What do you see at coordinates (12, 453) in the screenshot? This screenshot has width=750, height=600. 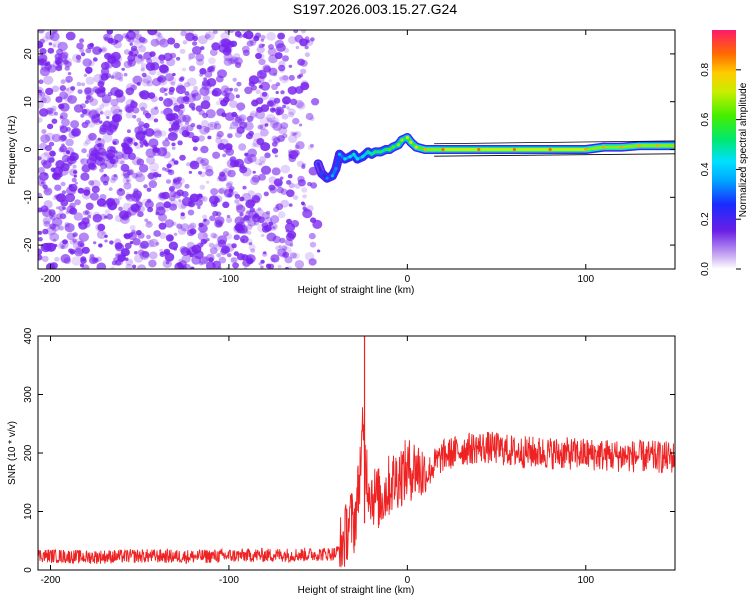 I see `snr-y-label: SNR (10 * v/v)` at bounding box center [12, 453].